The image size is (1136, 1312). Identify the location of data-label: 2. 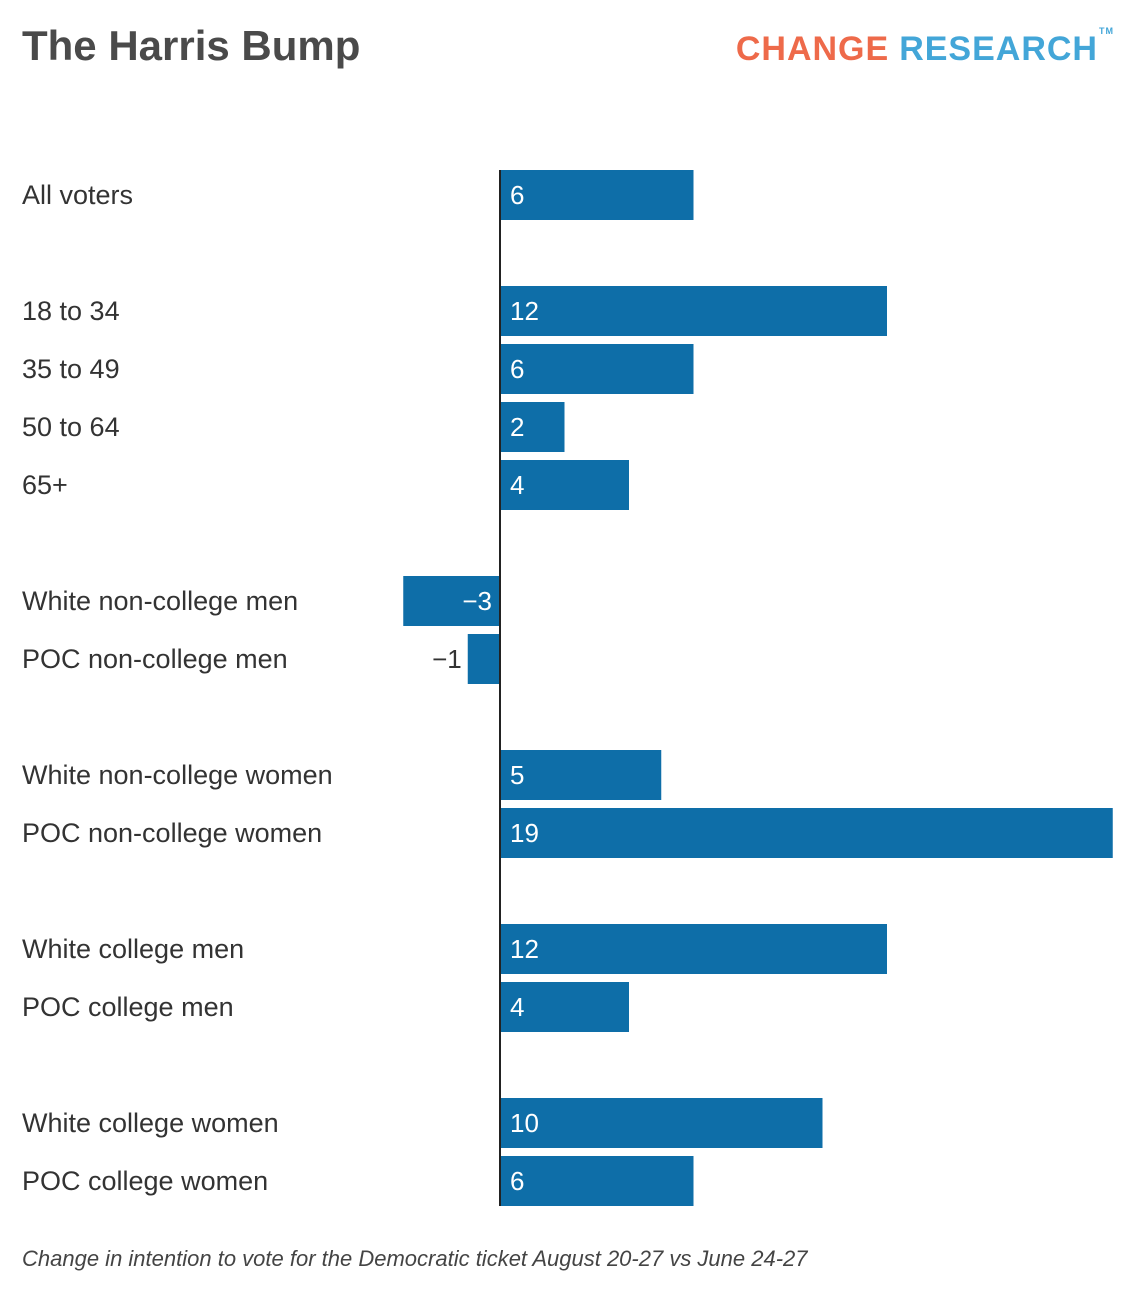
(517, 427).